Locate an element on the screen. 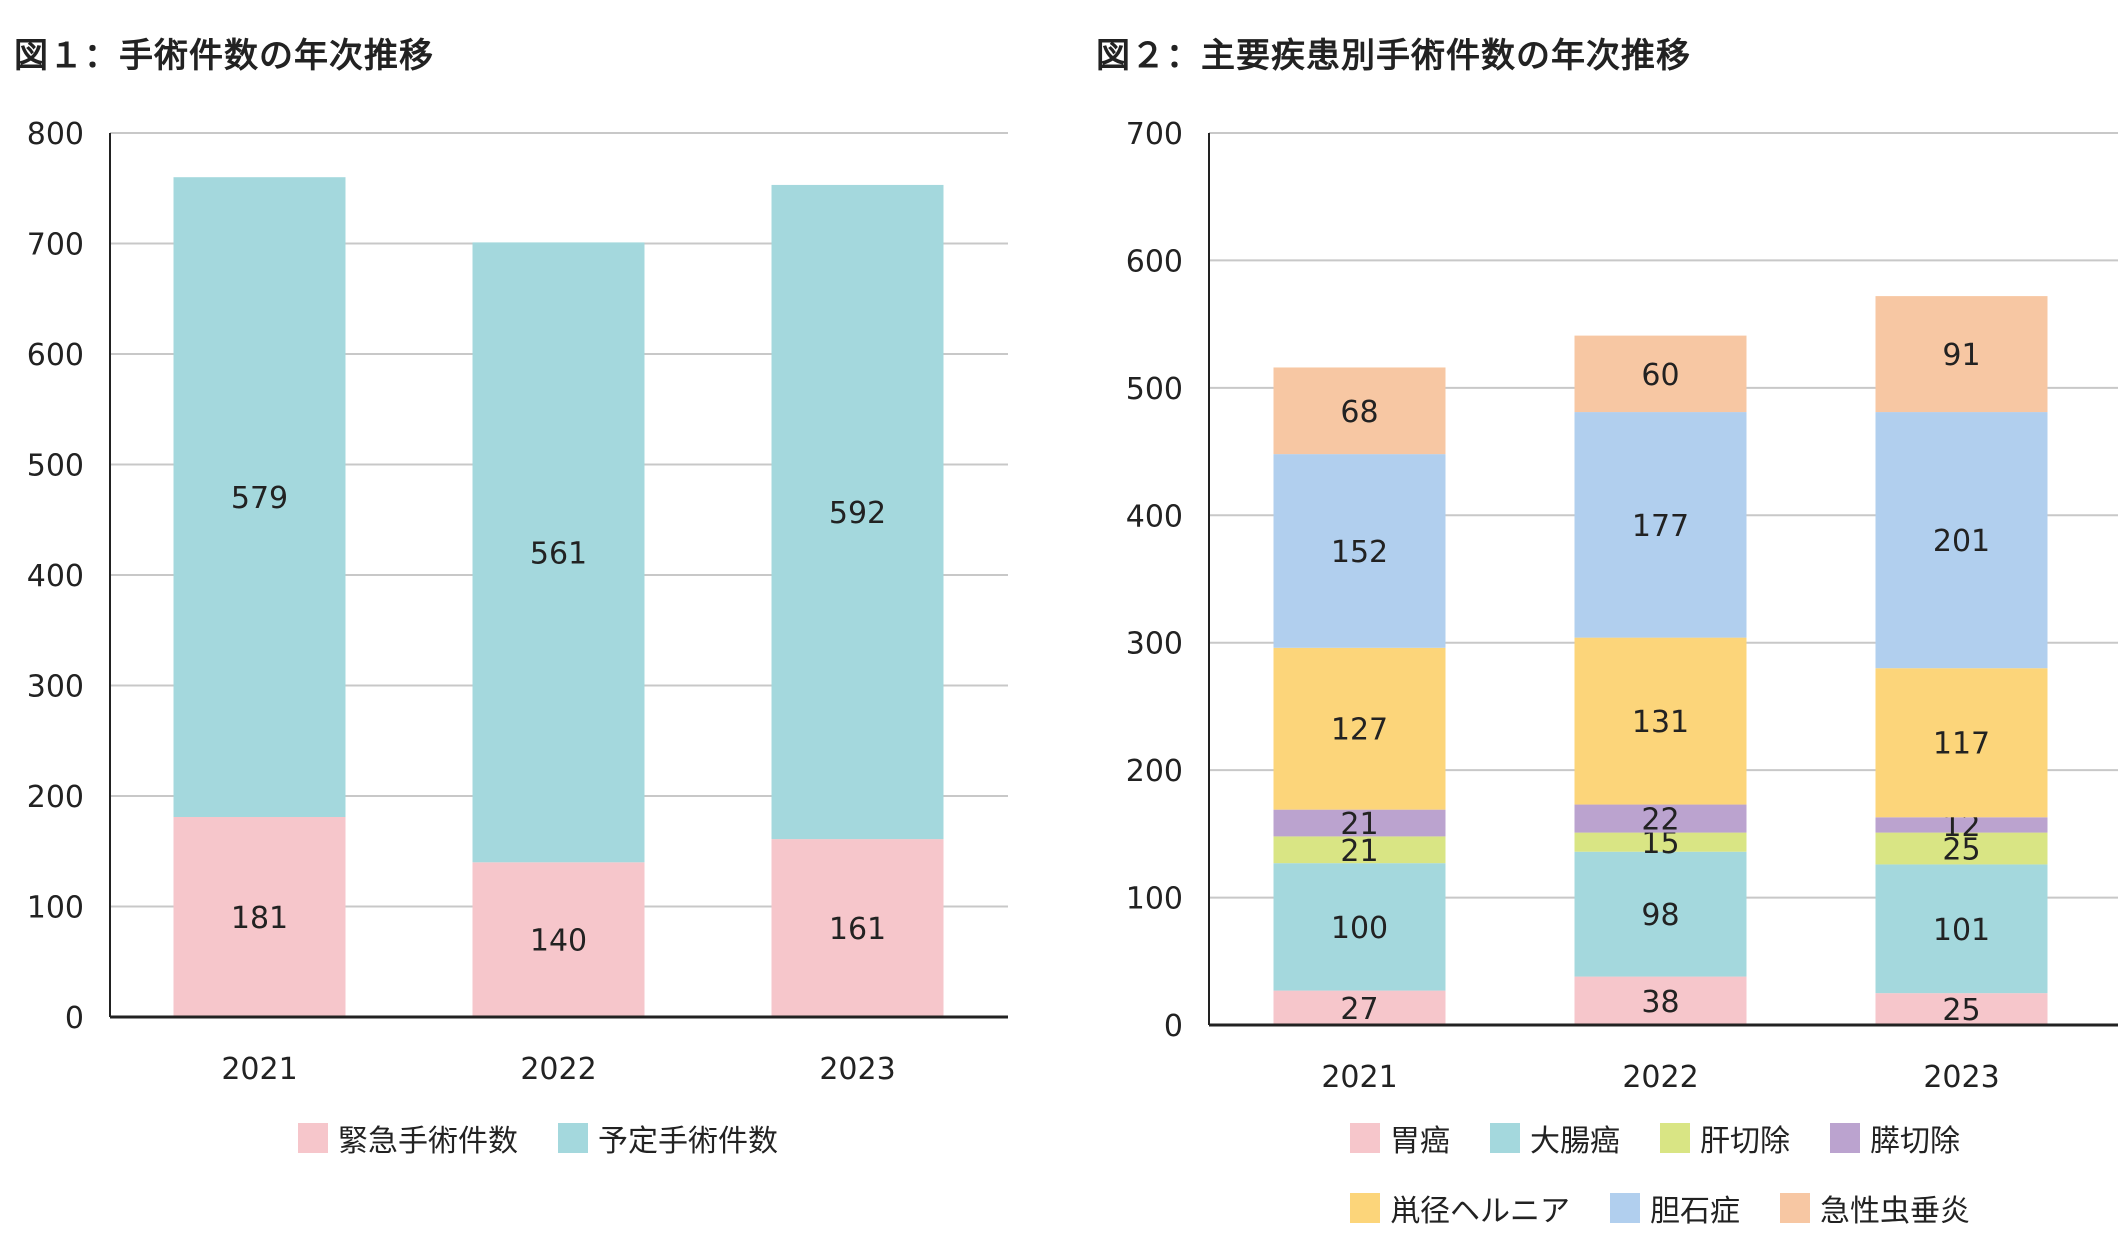 The image size is (2126, 1256). data-label: 561 is located at coordinates (558, 553).